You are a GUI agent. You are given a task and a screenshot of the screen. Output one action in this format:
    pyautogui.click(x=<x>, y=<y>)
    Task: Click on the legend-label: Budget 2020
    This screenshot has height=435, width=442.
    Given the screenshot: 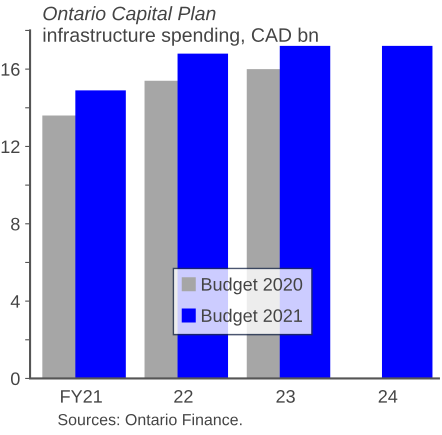 What is the action you would take?
    pyautogui.click(x=252, y=285)
    